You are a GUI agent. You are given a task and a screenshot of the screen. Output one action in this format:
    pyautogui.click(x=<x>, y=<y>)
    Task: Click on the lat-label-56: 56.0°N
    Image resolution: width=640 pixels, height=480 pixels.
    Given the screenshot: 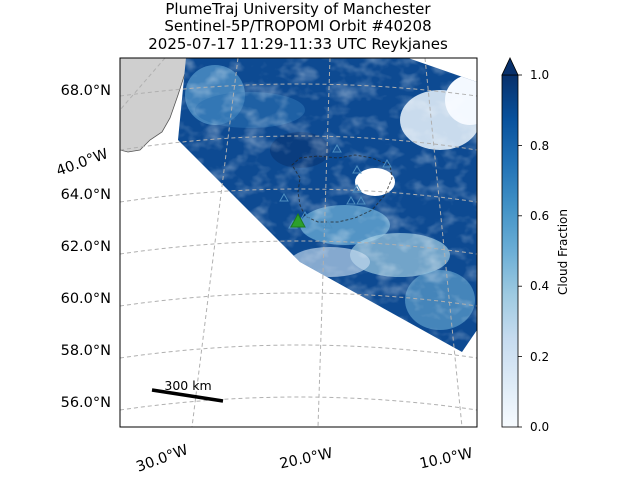 What is the action you would take?
    pyautogui.click(x=86, y=403)
    